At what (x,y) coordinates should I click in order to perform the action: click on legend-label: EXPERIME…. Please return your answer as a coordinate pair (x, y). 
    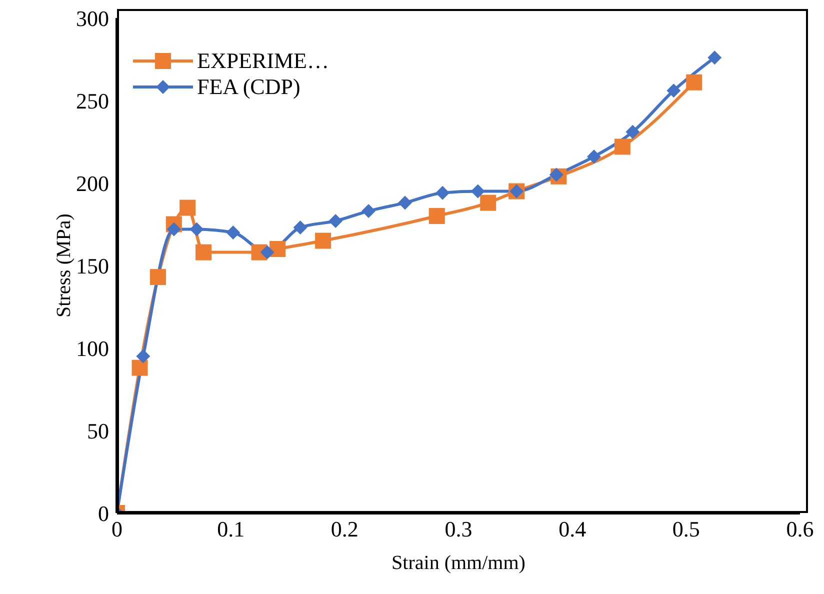
    Looking at the image, I should click on (263, 61).